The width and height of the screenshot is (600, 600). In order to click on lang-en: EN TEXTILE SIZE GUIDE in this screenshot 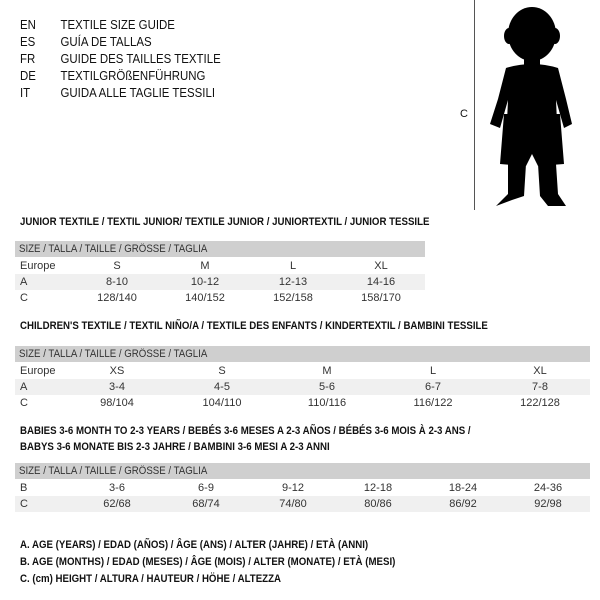, I will do `click(97, 24)`.